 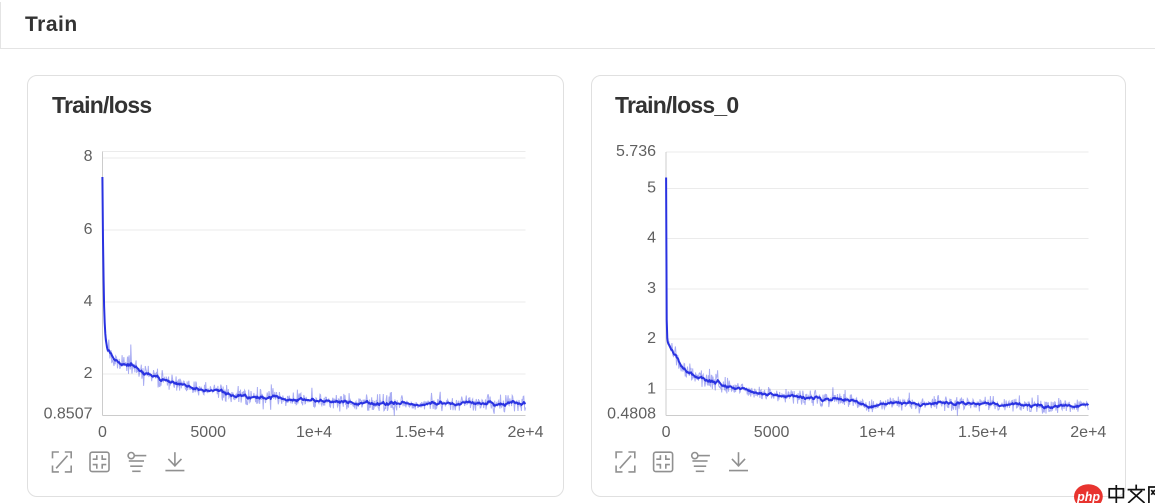 I want to click on svg-text: php, so click(x=1088, y=496).